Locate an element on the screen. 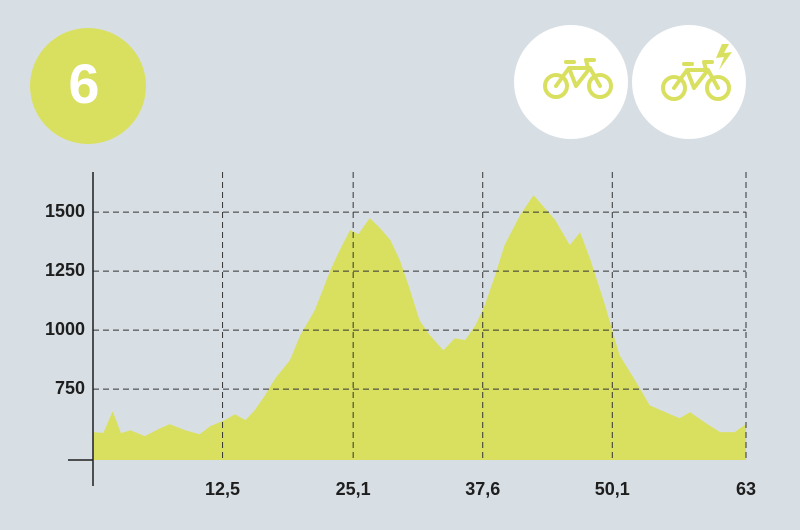 This screenshot has height=530, width=800. x-tick-label: 37,6 is located at coordinates (482, 489).